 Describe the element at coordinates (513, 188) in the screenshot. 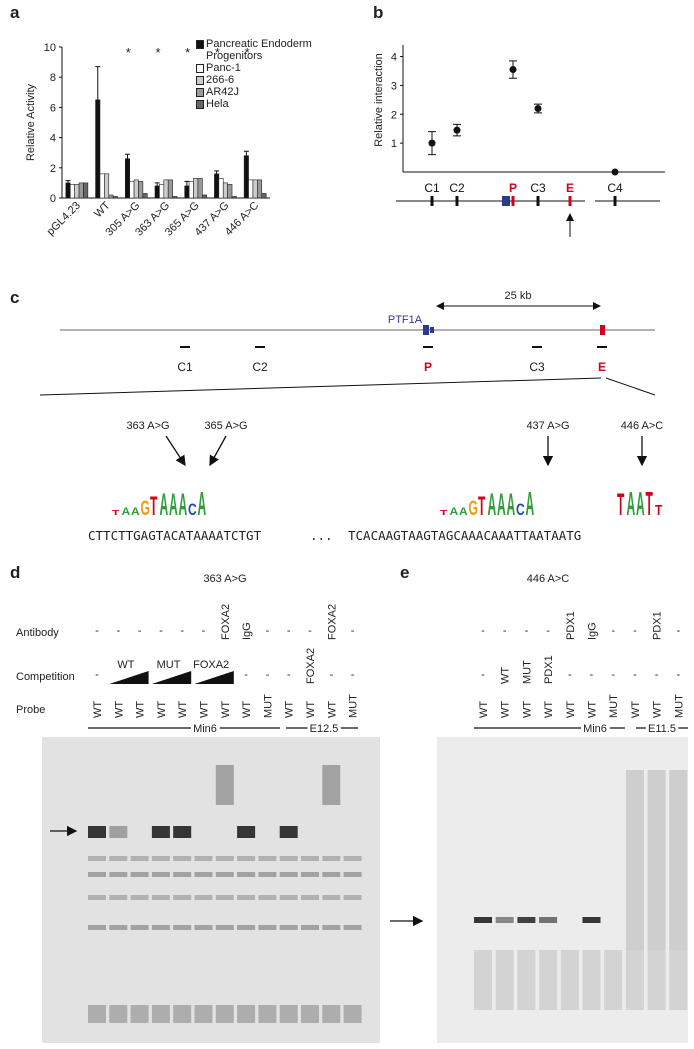

I see `x-tick-label: P` at that location.